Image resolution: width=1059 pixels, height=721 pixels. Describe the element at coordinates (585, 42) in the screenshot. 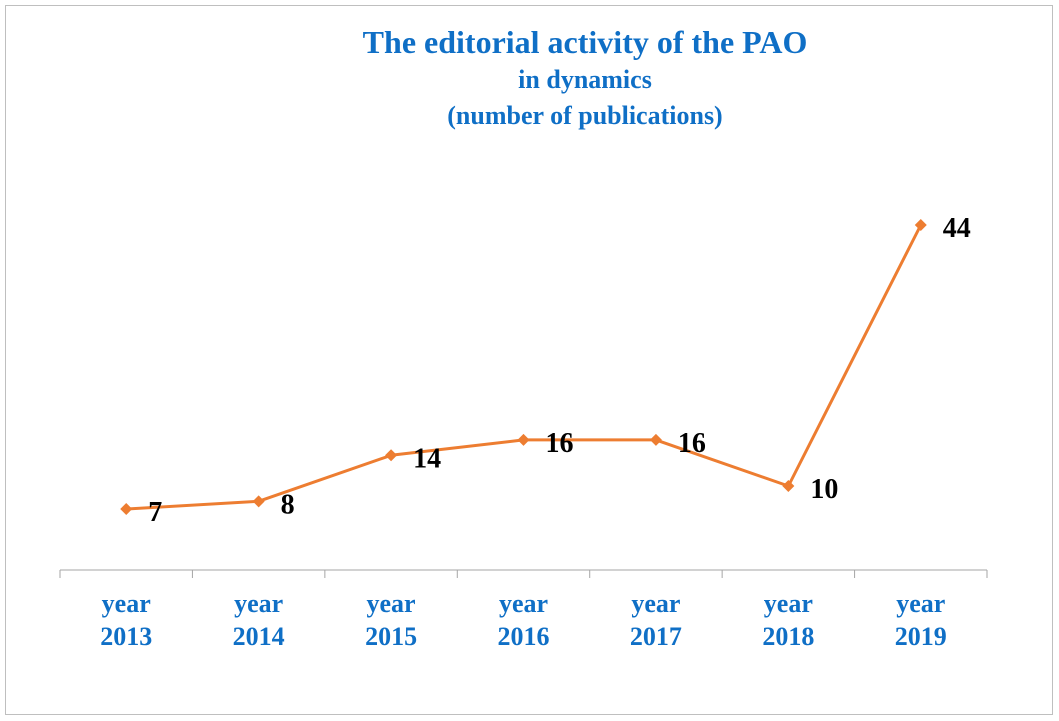

I see `chart-title-line-1: The editorial activity of the PAO` at that location.